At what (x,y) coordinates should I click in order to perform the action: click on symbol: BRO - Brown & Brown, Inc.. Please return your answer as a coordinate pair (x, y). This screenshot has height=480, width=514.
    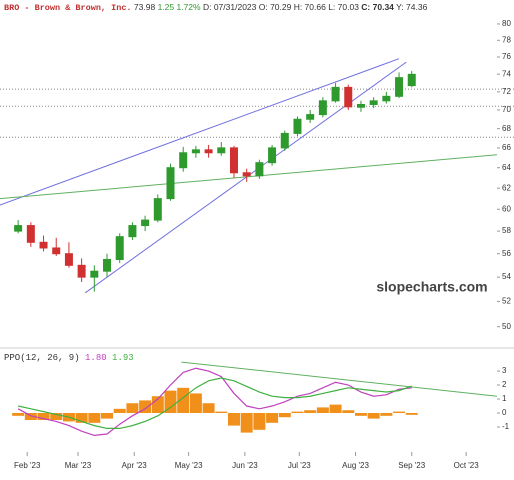
    Looking at the image, I should click on (68, 8).